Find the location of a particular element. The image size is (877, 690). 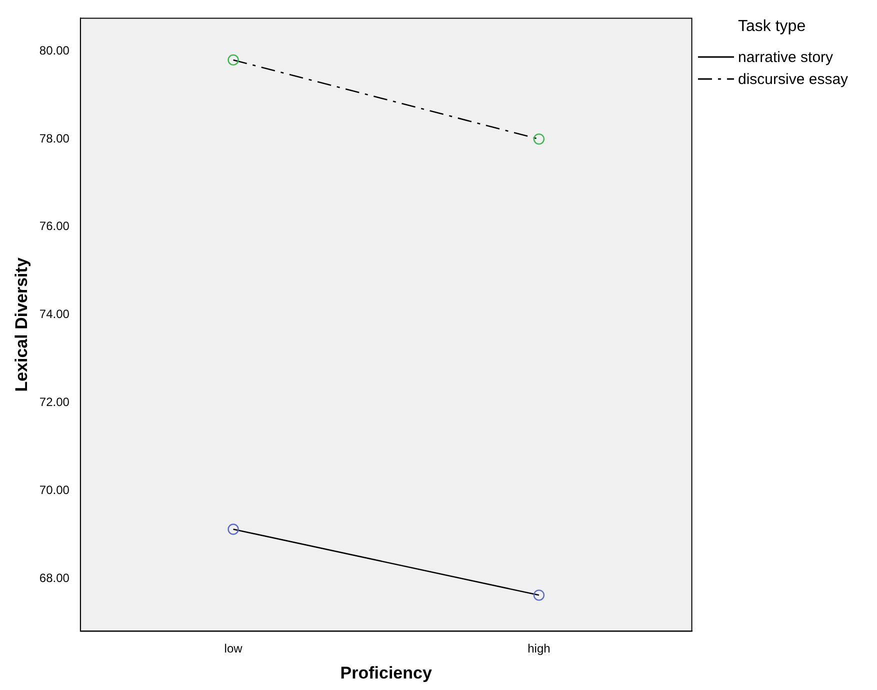

y-tick-label: 74.00 is located at coordinates (54, 314).